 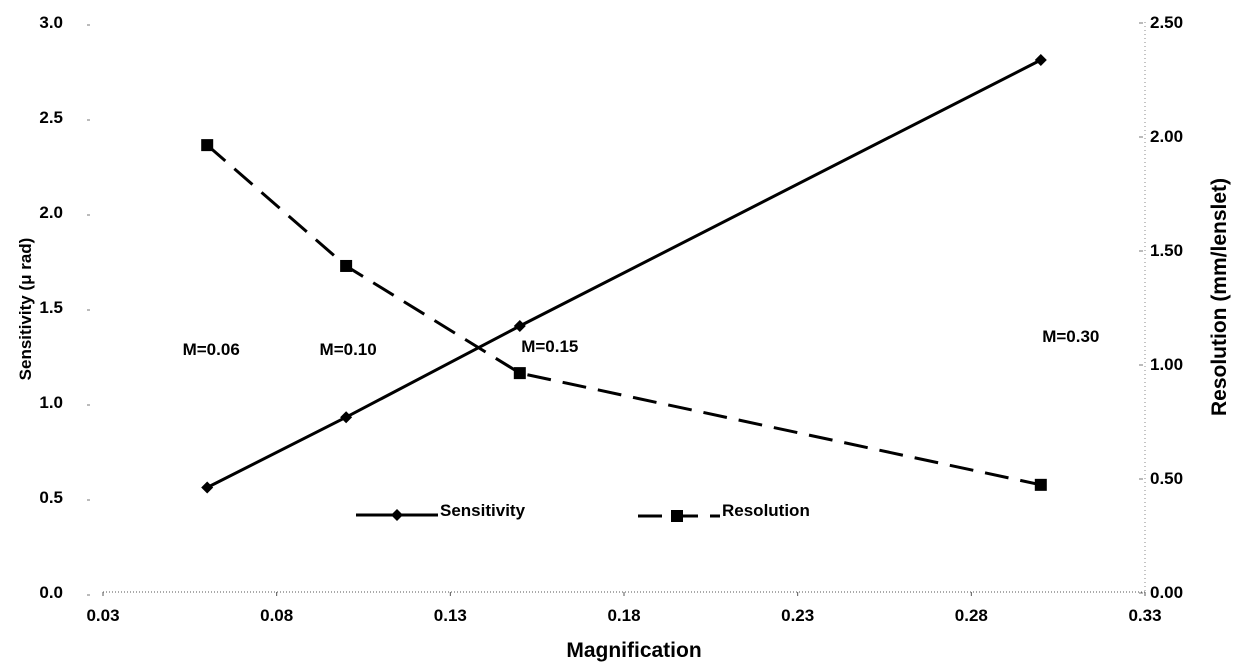 I want to click on legend-label-sensitivity: Sensitivity, so click(x=483, y=510).